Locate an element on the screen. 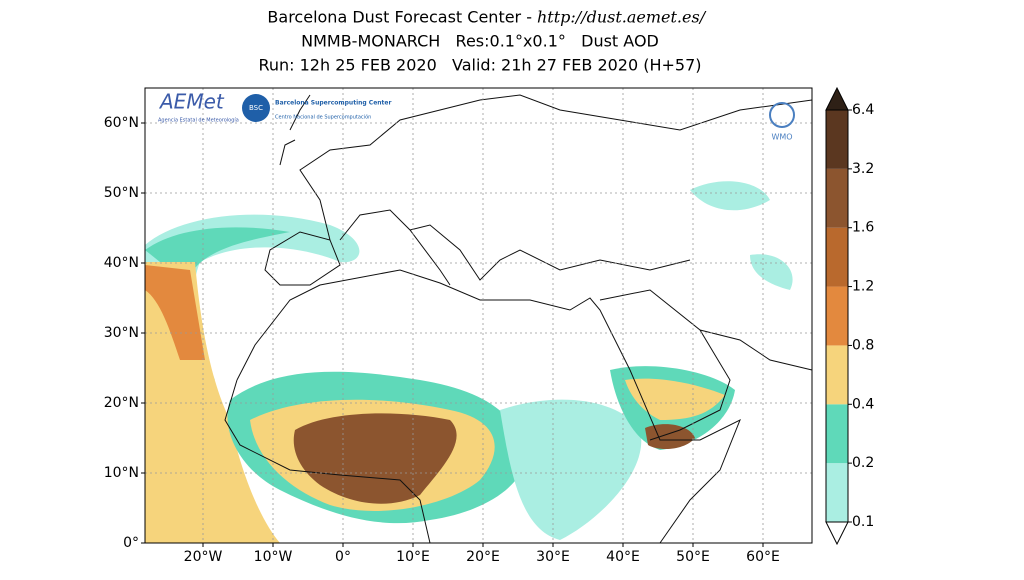 This screenshot has width=1024, height=580. lon-tick-label: 10°E is located at coordinates (413, 557).